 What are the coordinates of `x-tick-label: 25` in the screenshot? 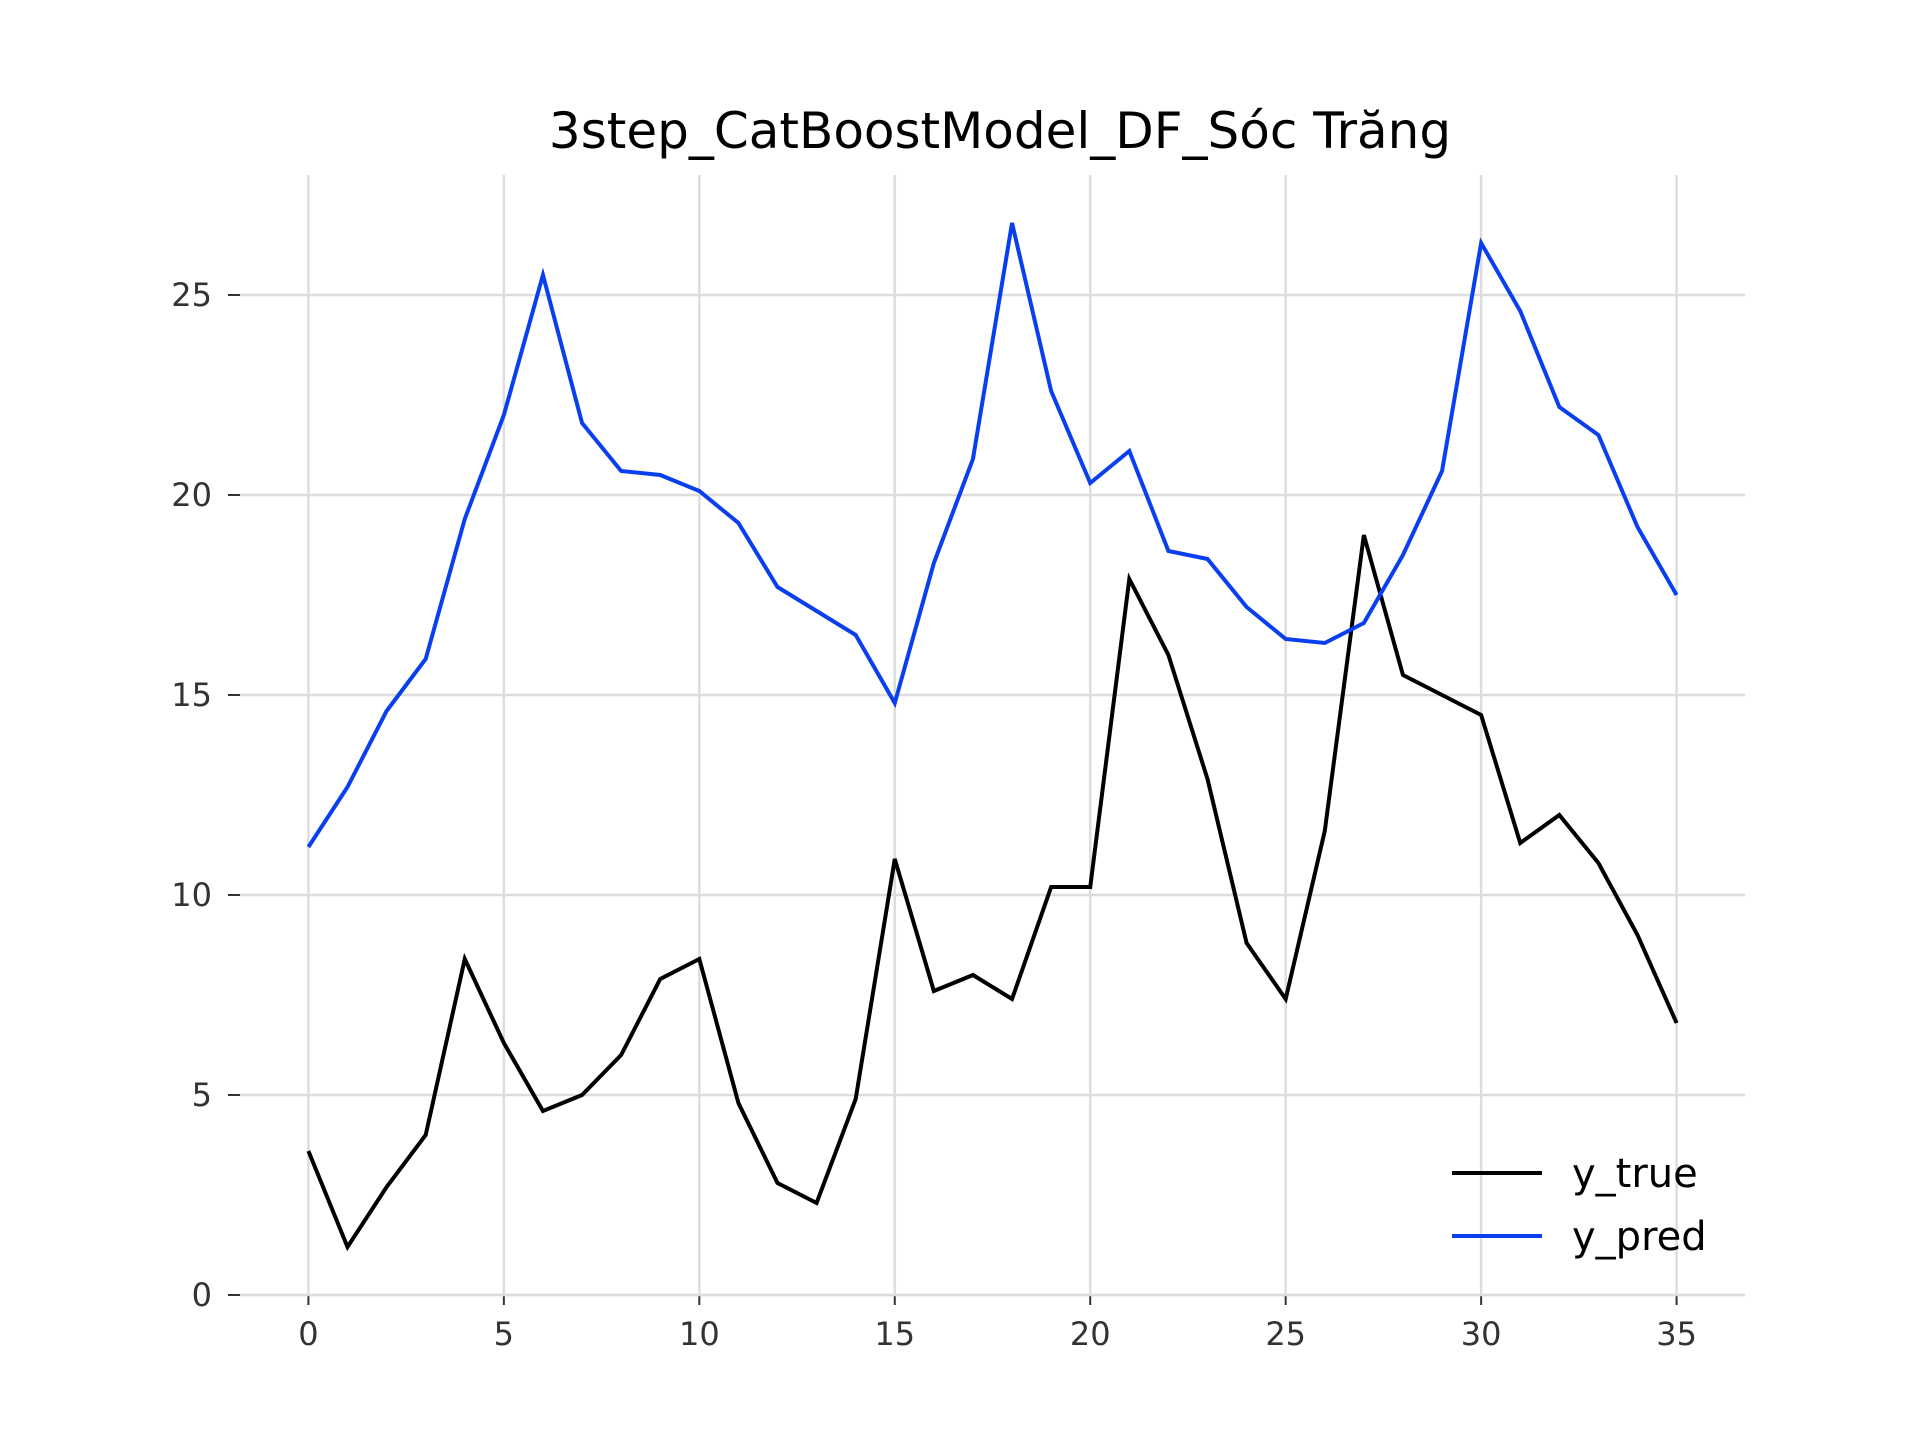 It's located at (1285, 1334).